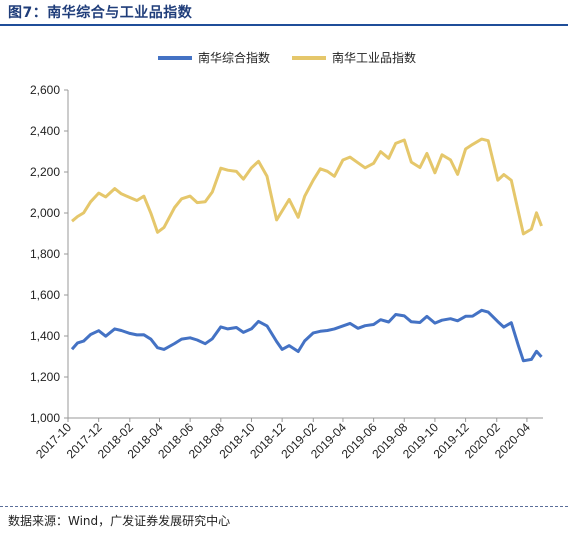 The image size is (568, 534). Describe the element at coordinates (306, 335) in the screenshot. I see `series-line-composite` at that location.